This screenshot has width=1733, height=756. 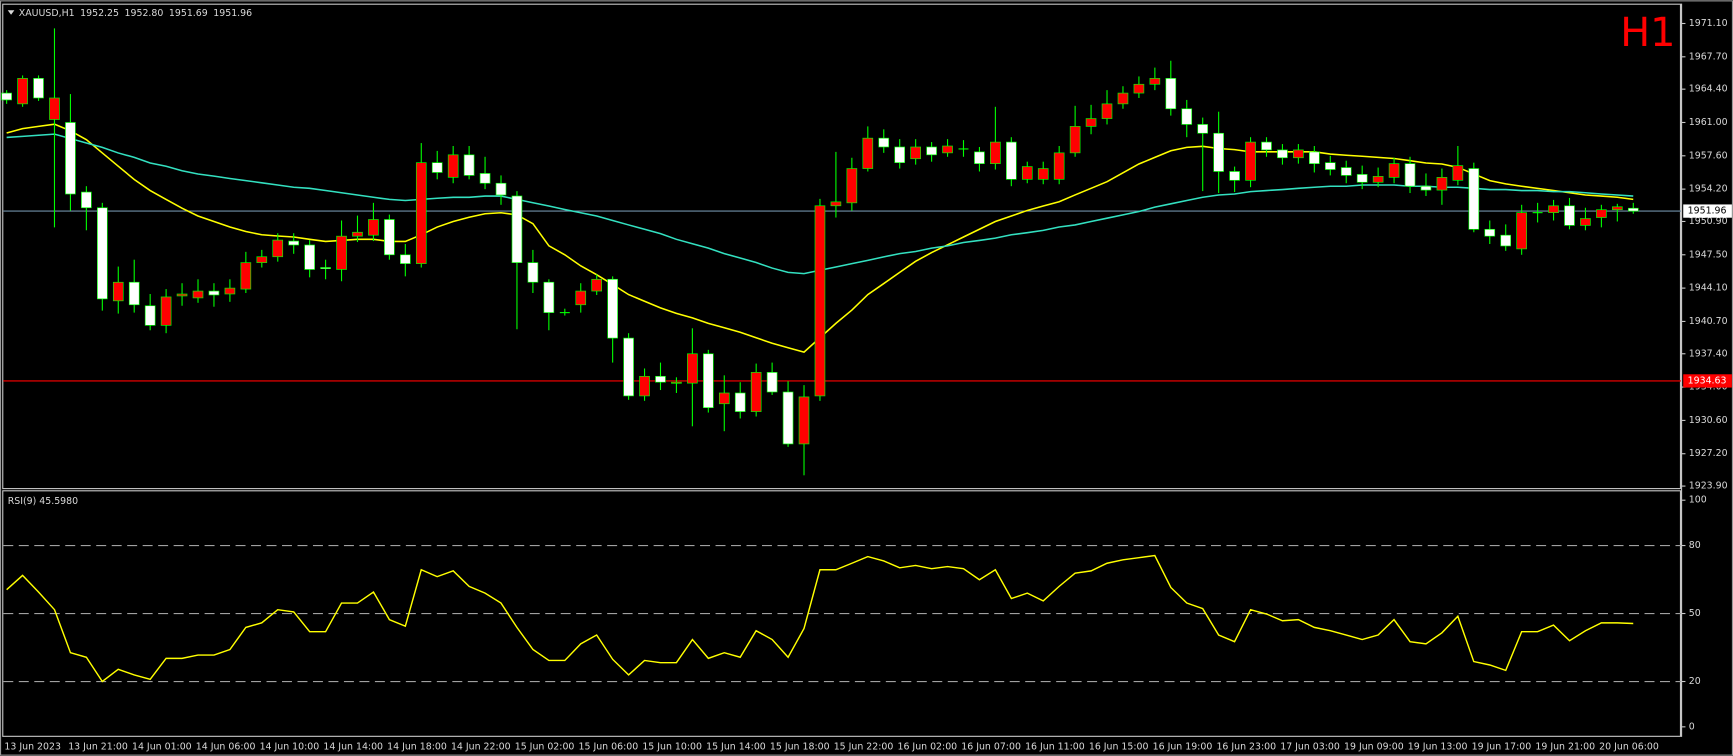 I want to click on x-tick-label: 16 Jun 11:00, so click(x=1055, y=746).